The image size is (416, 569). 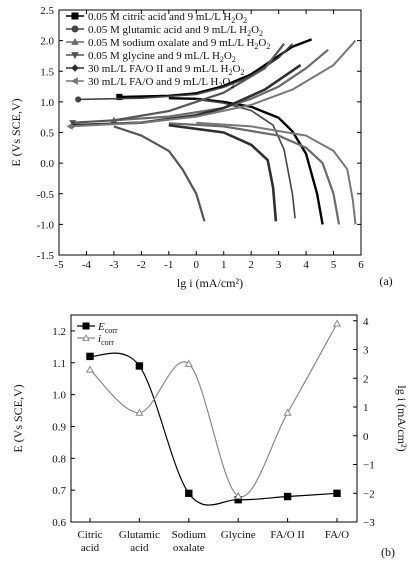 What do you see at coordinates (385, 281) in the screenshot?
I see `panel-label: (a)` at bounding box center [385, 281].